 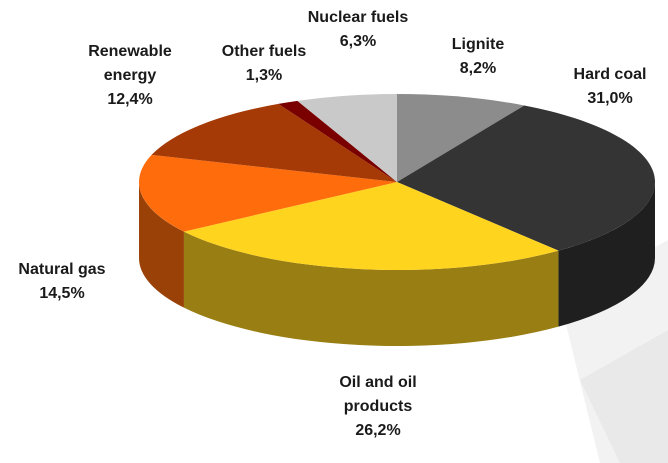 I want to click on label-line: Natural gas, so click(x=61, y=269).